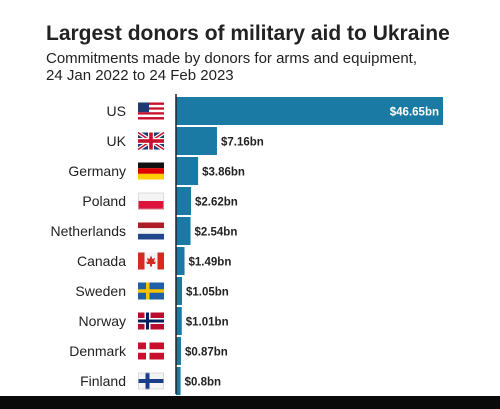  Describe the element at coordinates (183, 231) in the screenshot. I see `bar-netherlands` at that location.